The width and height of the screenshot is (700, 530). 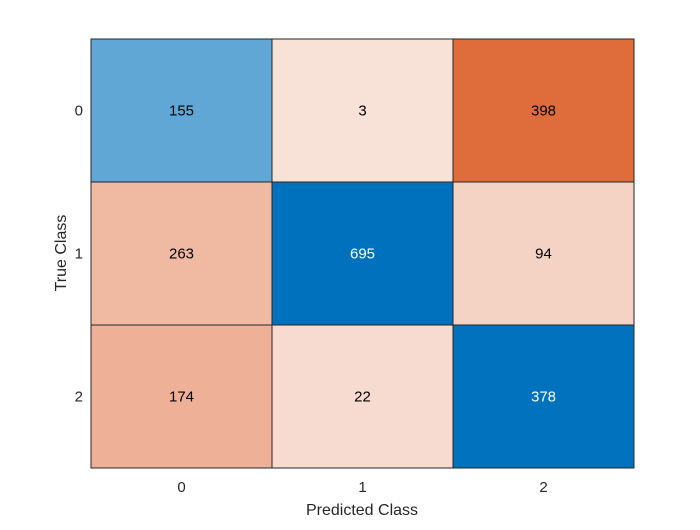 I want to click on heatmap-cell-r1-c0, so click(x=181, y=253).